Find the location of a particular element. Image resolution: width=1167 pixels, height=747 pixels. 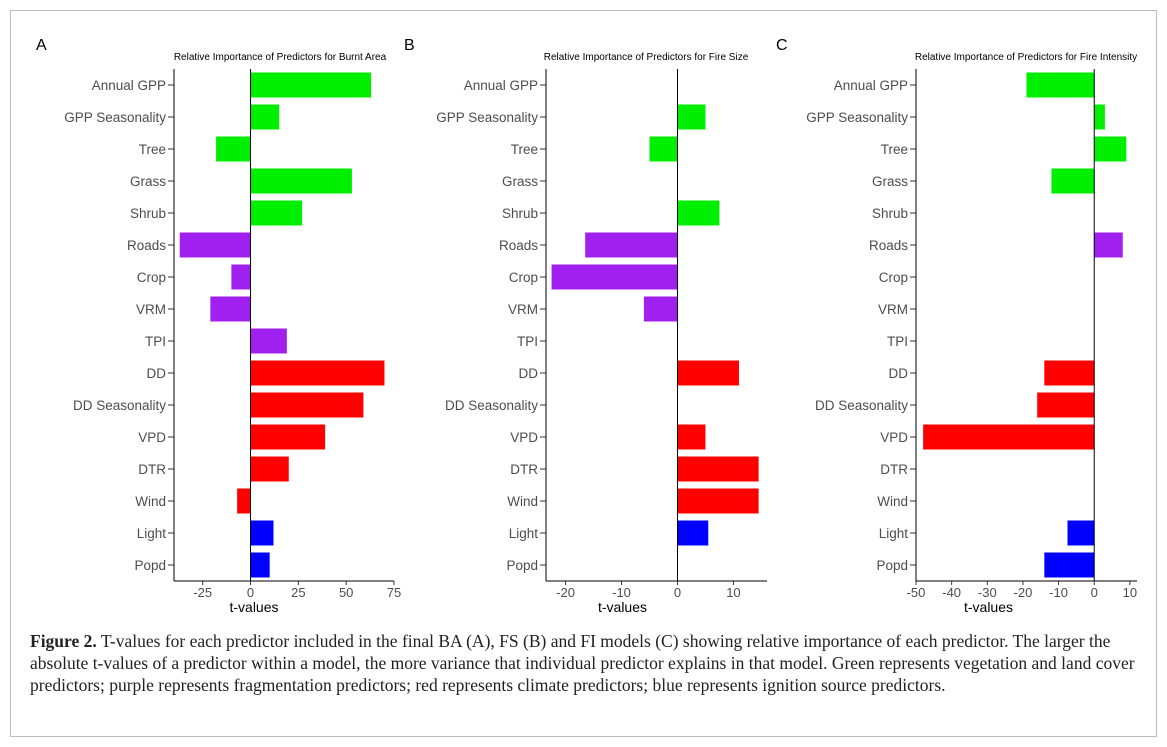

bar-a-dtr is located at coordinates (269, 469).